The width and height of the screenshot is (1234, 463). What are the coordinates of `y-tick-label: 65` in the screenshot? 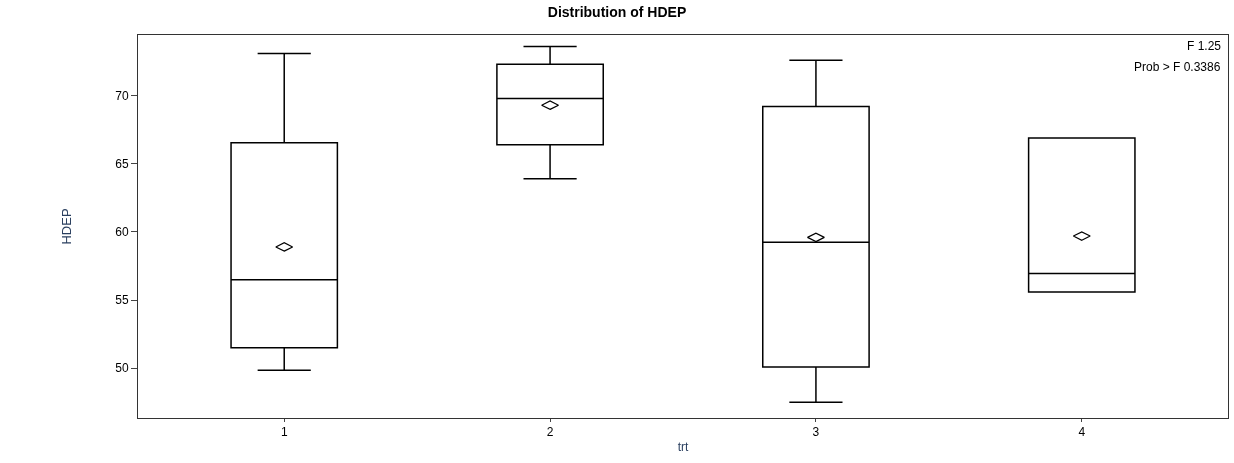 It's located at (122, 164).